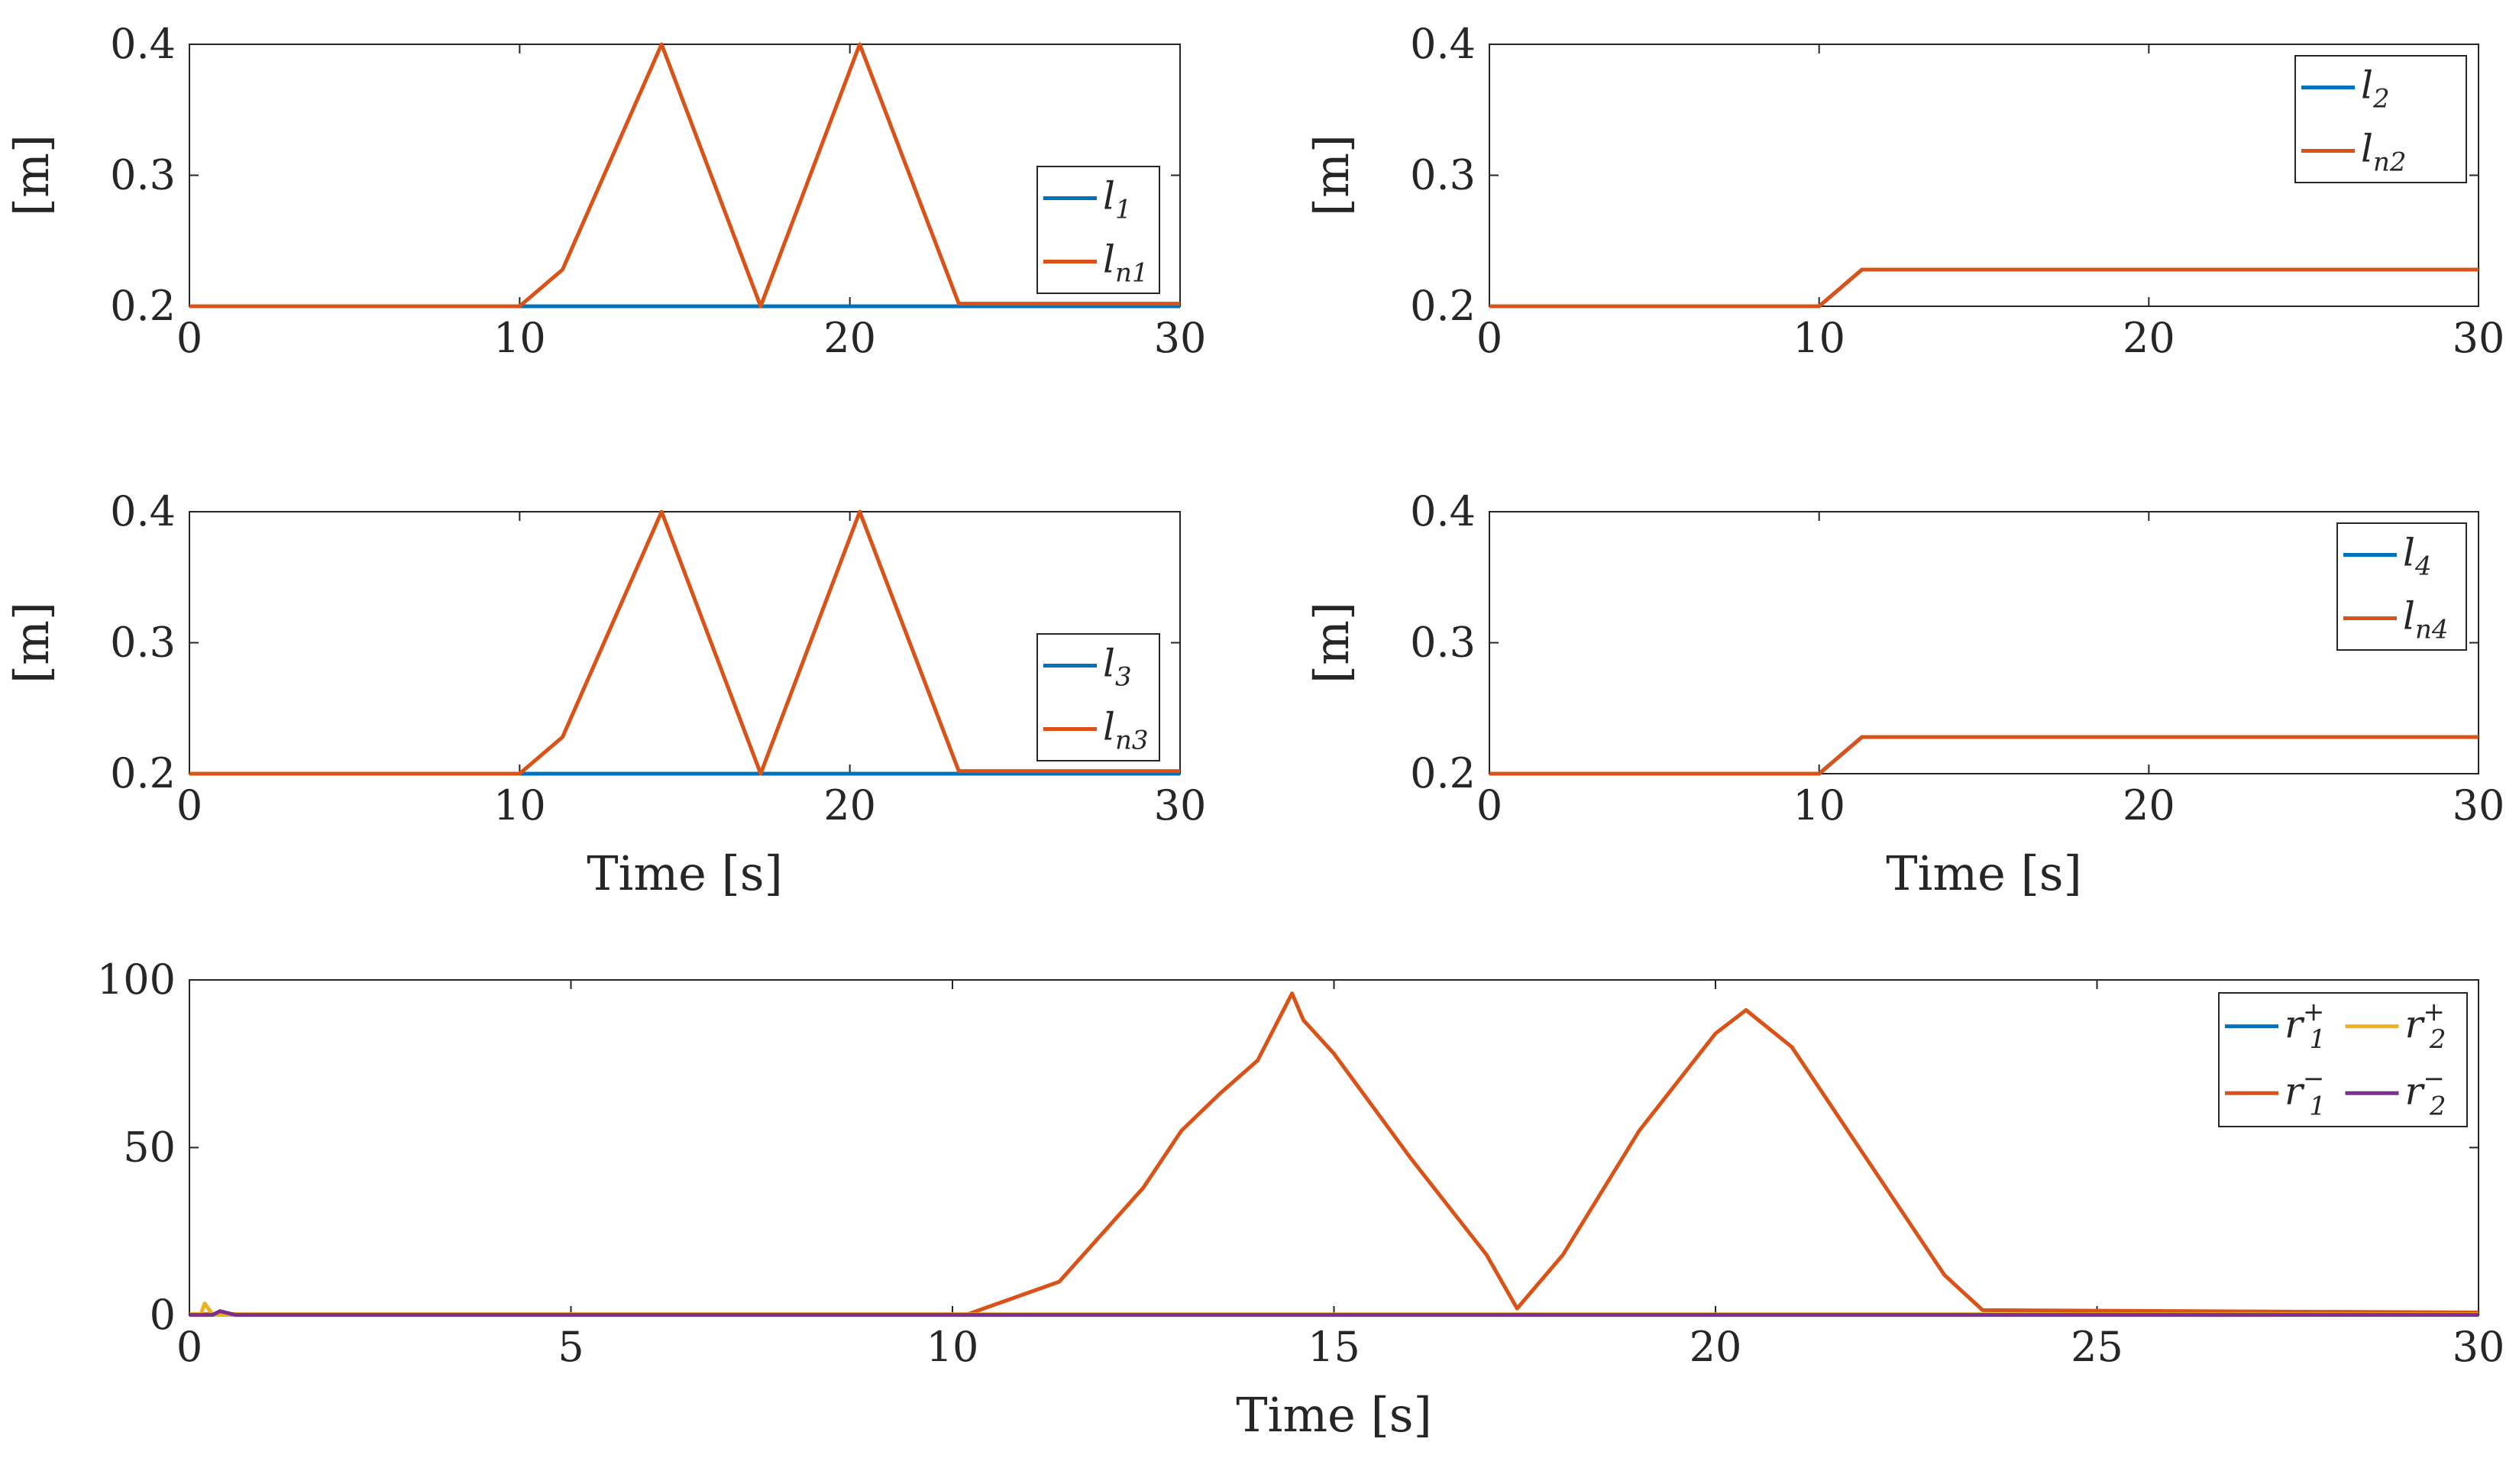 This screenshot has width=2519, height=1484. I want to click on series-line-ln4, so click(1984, 755).